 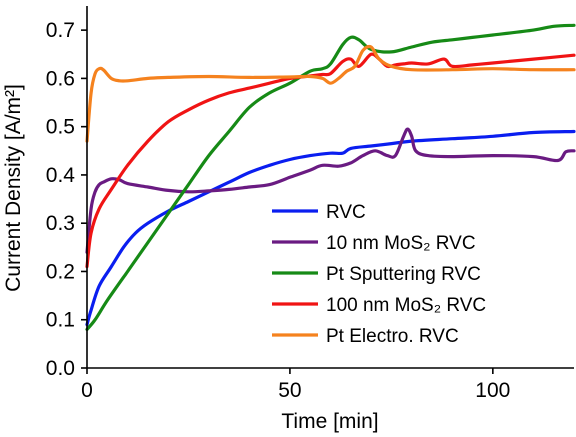 I want to click on x-axis-label: Time [min], so click(x=329, y=421).